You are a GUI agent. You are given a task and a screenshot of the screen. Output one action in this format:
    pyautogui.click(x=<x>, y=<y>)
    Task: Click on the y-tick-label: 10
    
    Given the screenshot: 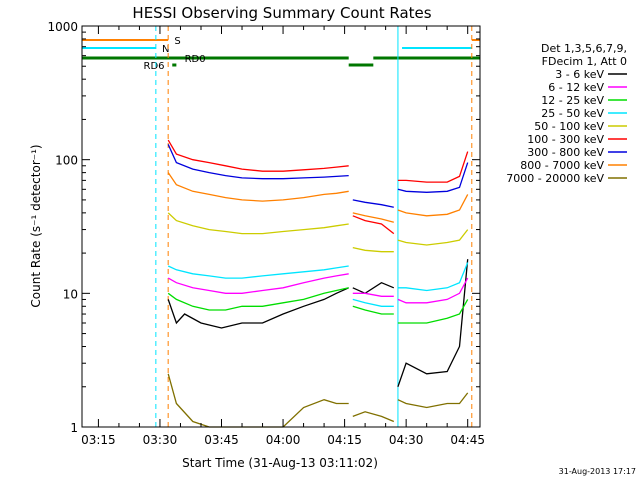 What is the action you would take?
    pyautogui.click(x=70, y=294)
    